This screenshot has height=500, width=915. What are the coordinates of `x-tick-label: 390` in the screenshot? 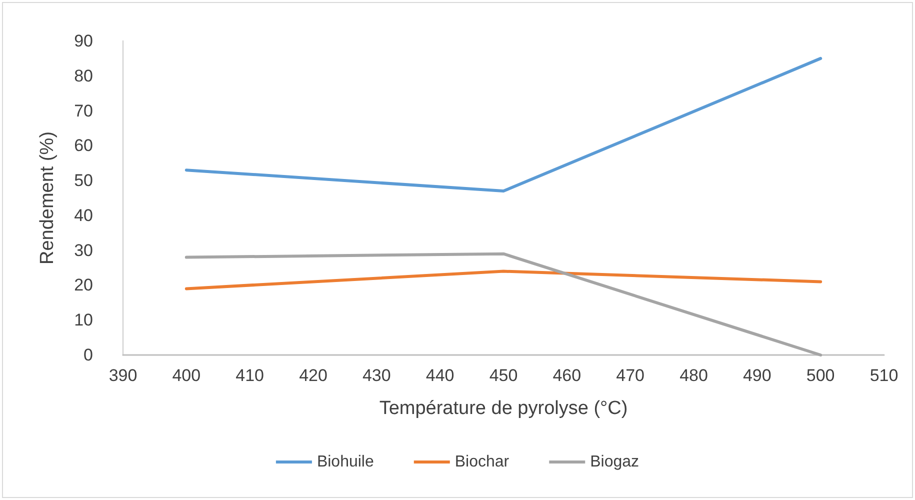 It's located at (123, 375).